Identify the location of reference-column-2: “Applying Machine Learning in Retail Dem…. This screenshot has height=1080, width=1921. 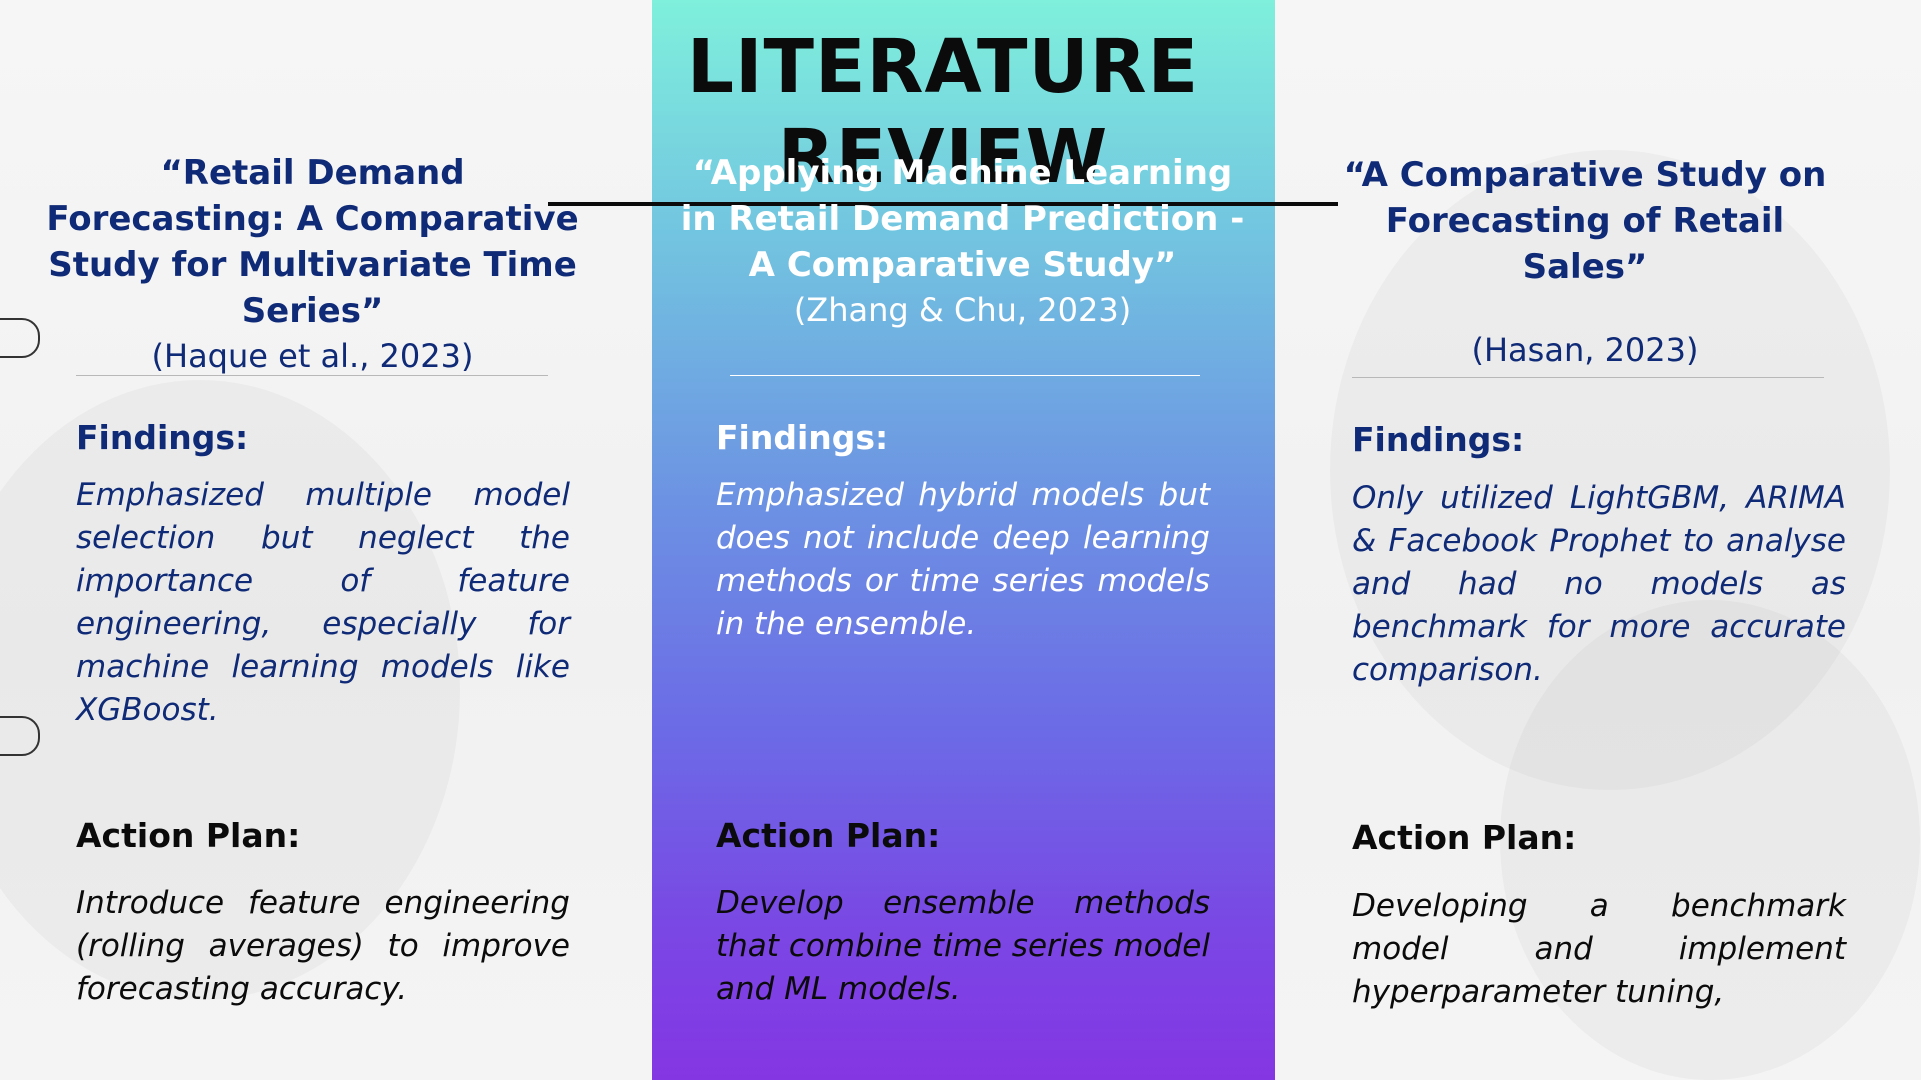
(962, 241).